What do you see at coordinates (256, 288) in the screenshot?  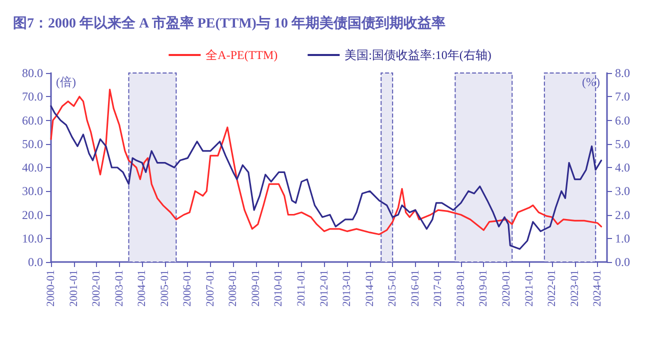 I see `x-tick-label: 2009-01` at bounding box center [256, 288].